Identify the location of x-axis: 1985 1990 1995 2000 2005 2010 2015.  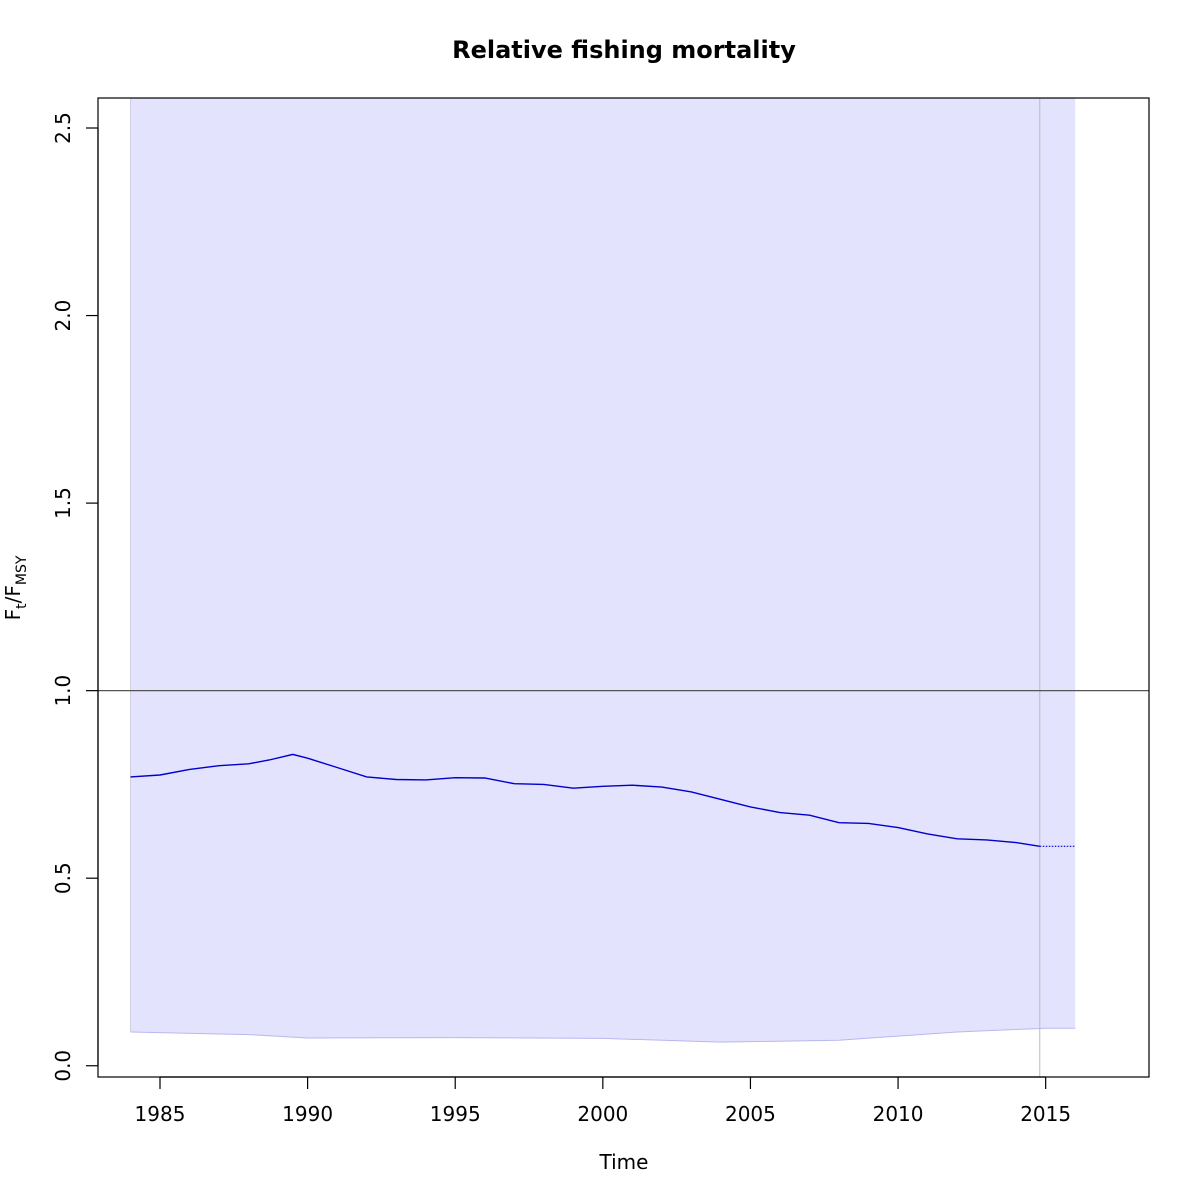
(603, 1101).